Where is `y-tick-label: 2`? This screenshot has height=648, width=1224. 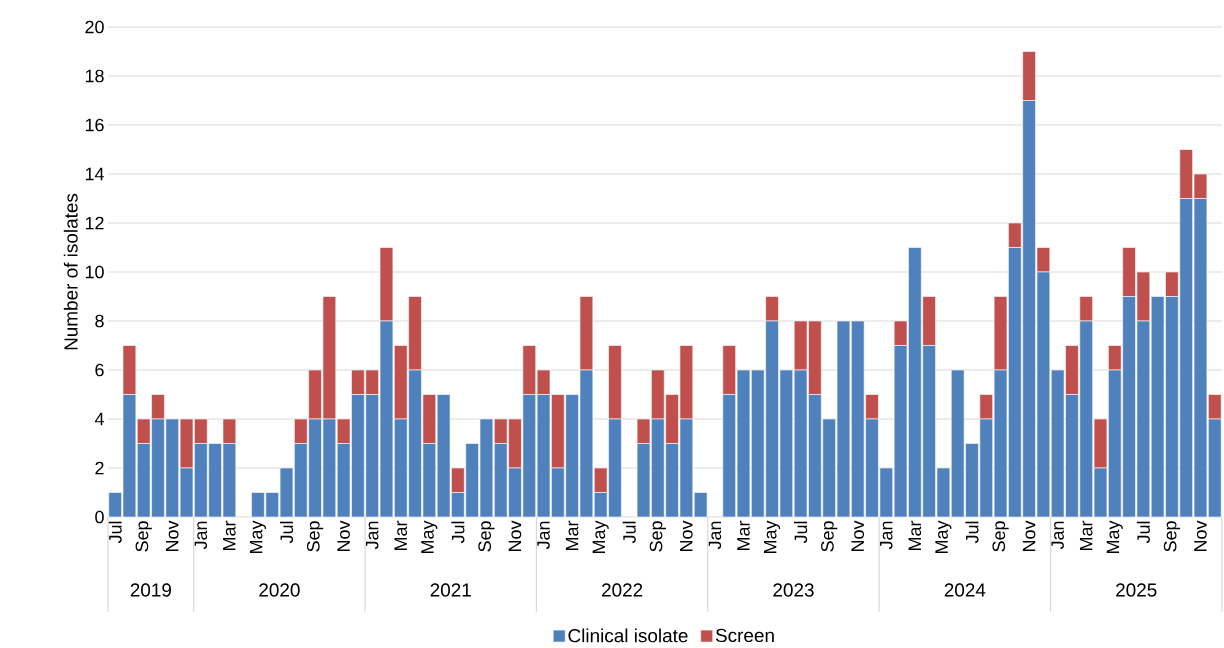 y-tick-label: 2 is located at coordinates (99, 468).